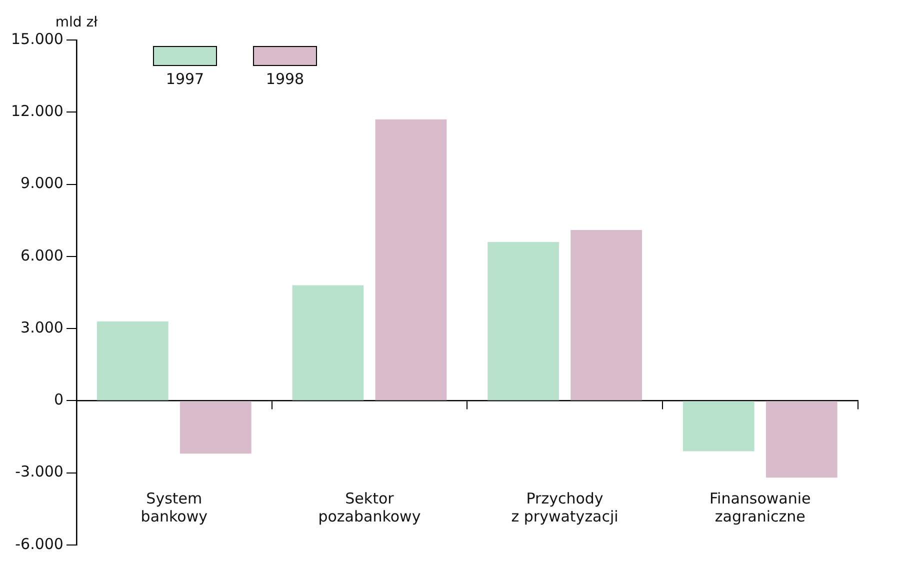 The image size is (902, 565). What do you see at coordinates (39, 471) in the screenshot?
I see `y-tick-label: -3.000` at bounding box center [39, 471].